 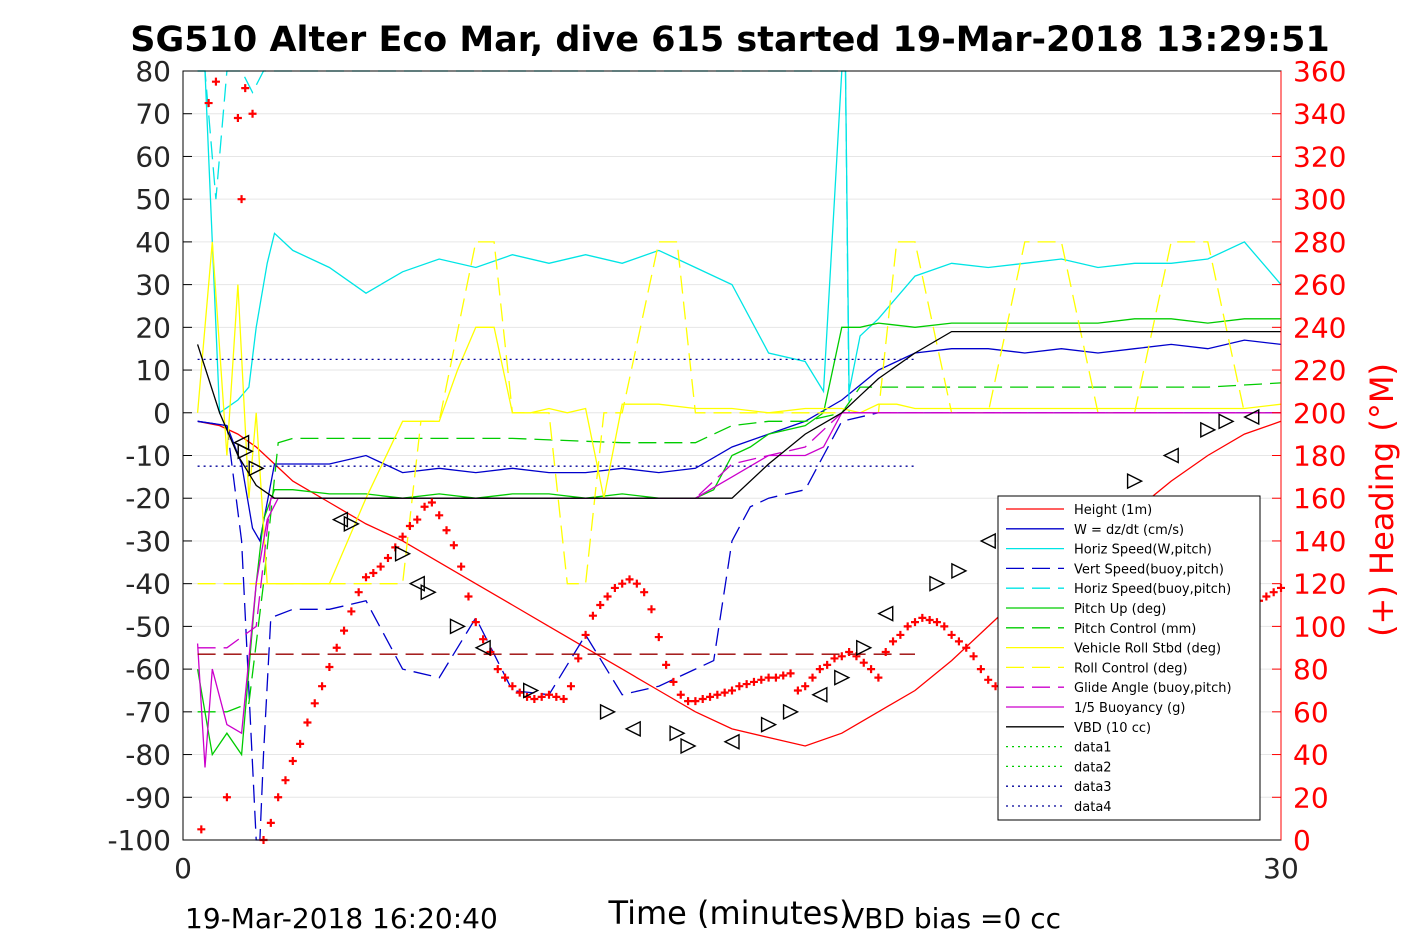 What do you see at coordinates (148, 712) in the screenshot?
I see `y-tick-label: -70` at bounding box center [148, 712].